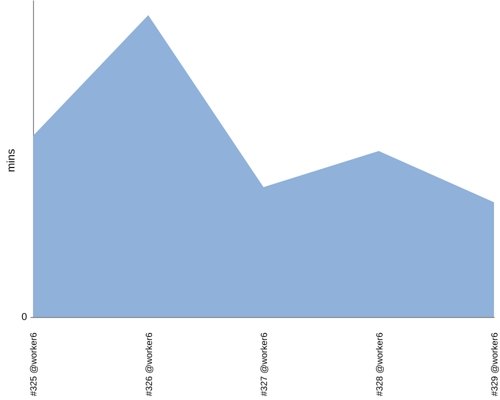  I want to click on y-axis-title: mins, so click(12, 160).